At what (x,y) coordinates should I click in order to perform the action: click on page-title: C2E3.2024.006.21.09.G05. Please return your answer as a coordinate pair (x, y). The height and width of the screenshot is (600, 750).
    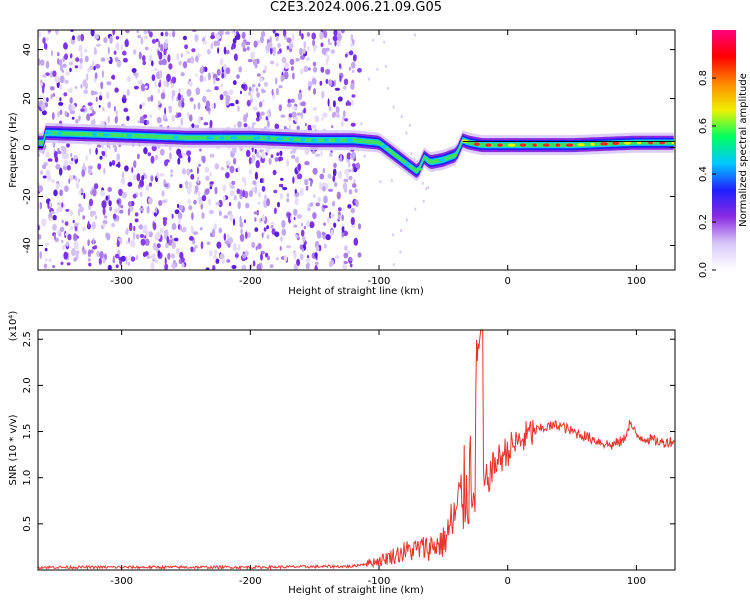
    Looking at the image, I should click on (356, 7).